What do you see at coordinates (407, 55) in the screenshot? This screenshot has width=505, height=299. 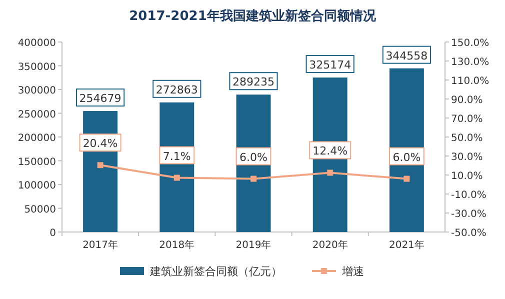 I see `data-label: 344558` at bounding box center [407, 55].